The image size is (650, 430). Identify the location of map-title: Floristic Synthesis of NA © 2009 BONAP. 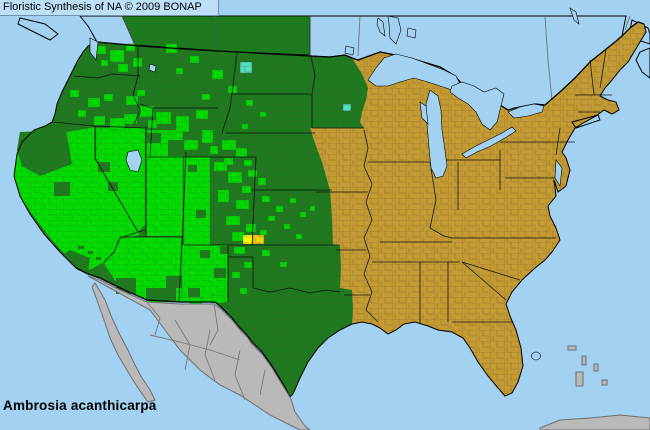
(102, 7).